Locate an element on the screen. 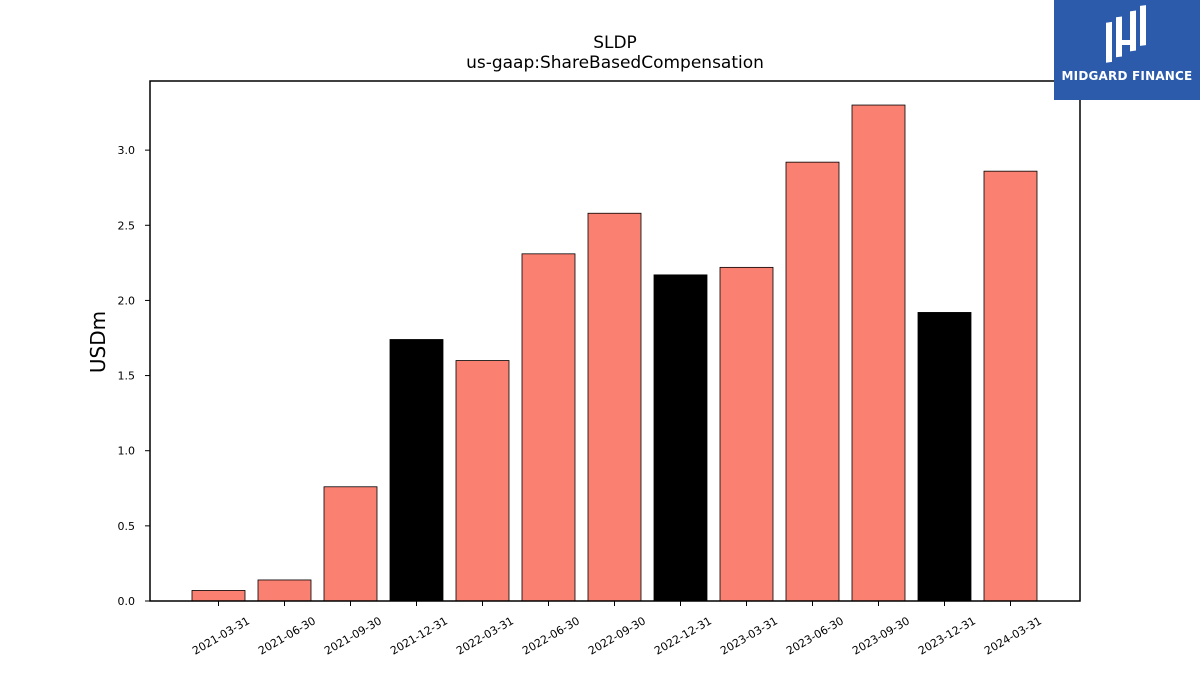 The image size is (1200, 675). x-tick-label: 2021-12-31 is located at coordinates (419, 635).